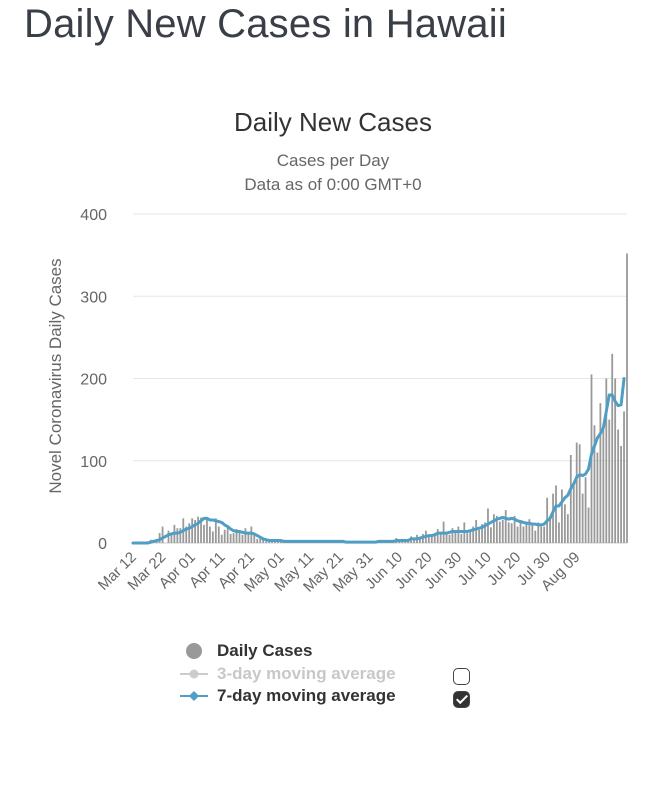 Image resolution: width=668 pixels, height=800 pixels. Describe the element at coordinates (194, 651) in the screenshot. I see `legend-marker-daily-cases` at that location.